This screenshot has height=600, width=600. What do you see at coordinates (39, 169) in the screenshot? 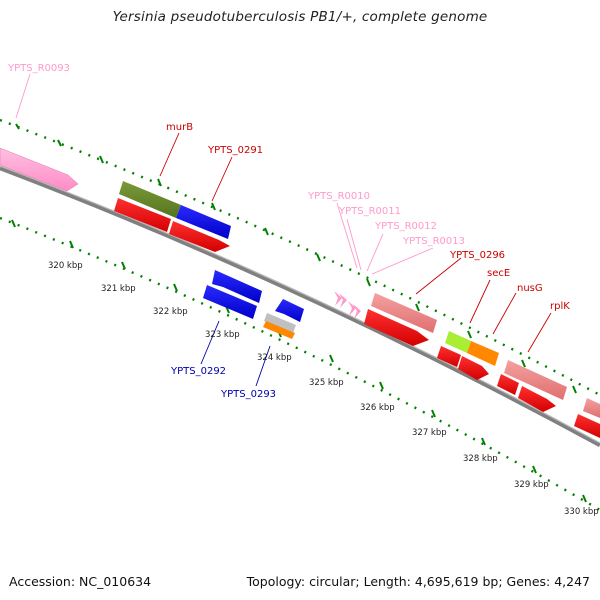
I see `rna-feature-r0093` at bounding box center [39, 169].